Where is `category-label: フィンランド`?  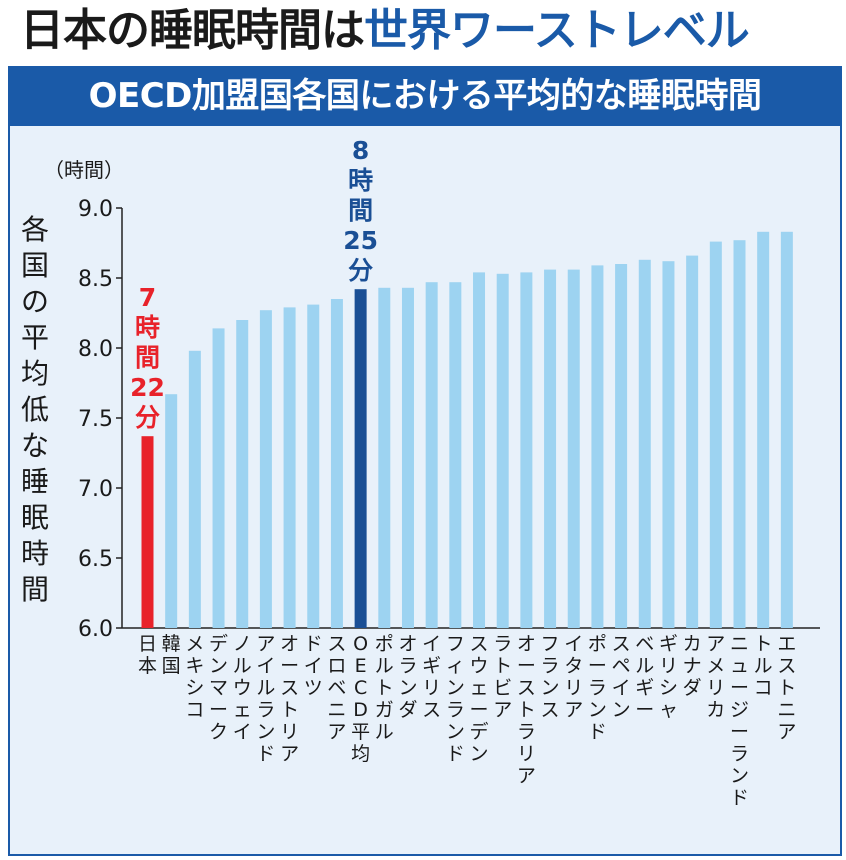
category-label: フィンランド is located at coordinates (455, 699).